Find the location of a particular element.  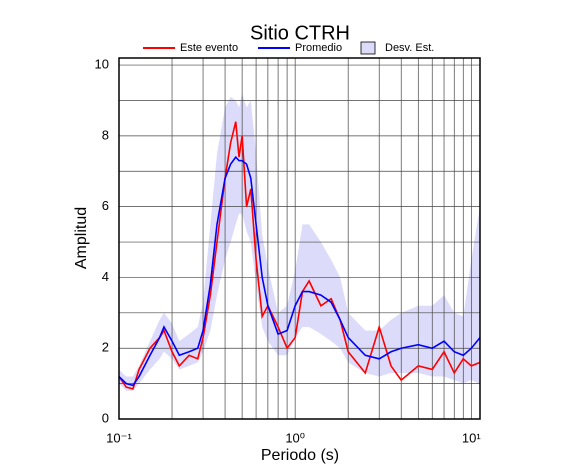

legend-swatch is located at coordinates (368, 48).